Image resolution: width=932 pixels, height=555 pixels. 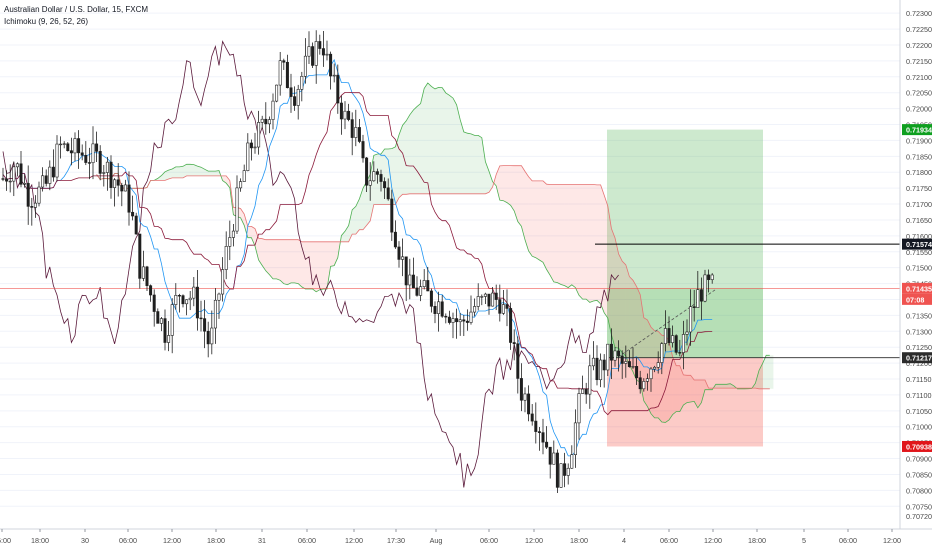 I want to click on indicator-label: Ichimoku (9, 26, 52, 26), so click(x=76, y=22).